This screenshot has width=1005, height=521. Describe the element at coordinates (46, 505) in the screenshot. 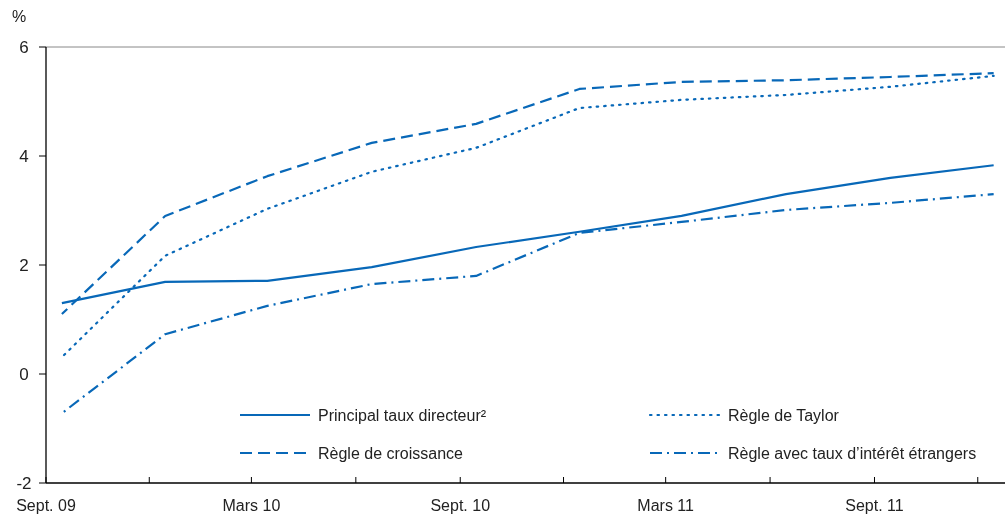

I see `x-tick-label: Sept. 09` at that location.